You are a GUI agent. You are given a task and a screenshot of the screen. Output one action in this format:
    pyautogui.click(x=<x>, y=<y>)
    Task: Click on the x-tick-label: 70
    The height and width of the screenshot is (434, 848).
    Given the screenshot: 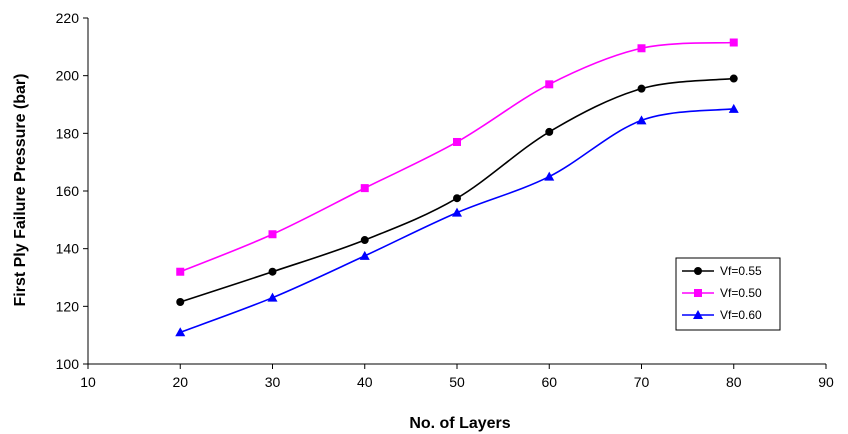 What is the action you would take?
    pyautogui.click(x=642, y=382)
    